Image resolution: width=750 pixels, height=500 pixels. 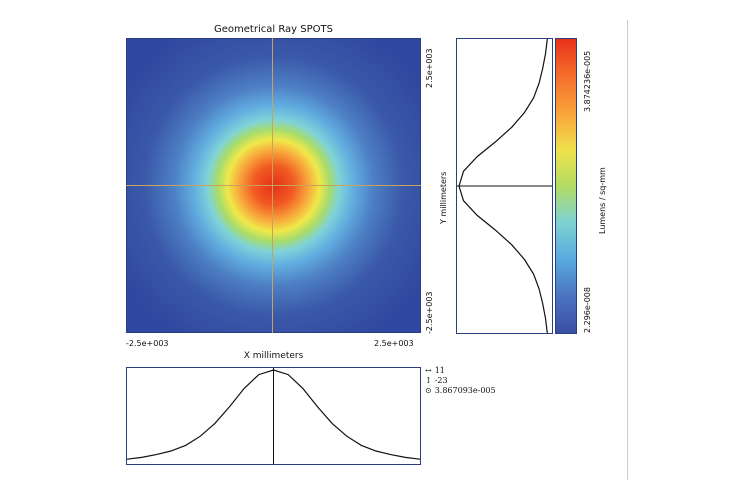 What do you see at coordinates (460, 370) in the screenshot?
I see `readout-h-offset: ↔ 11` at bounding box center [460, 370].